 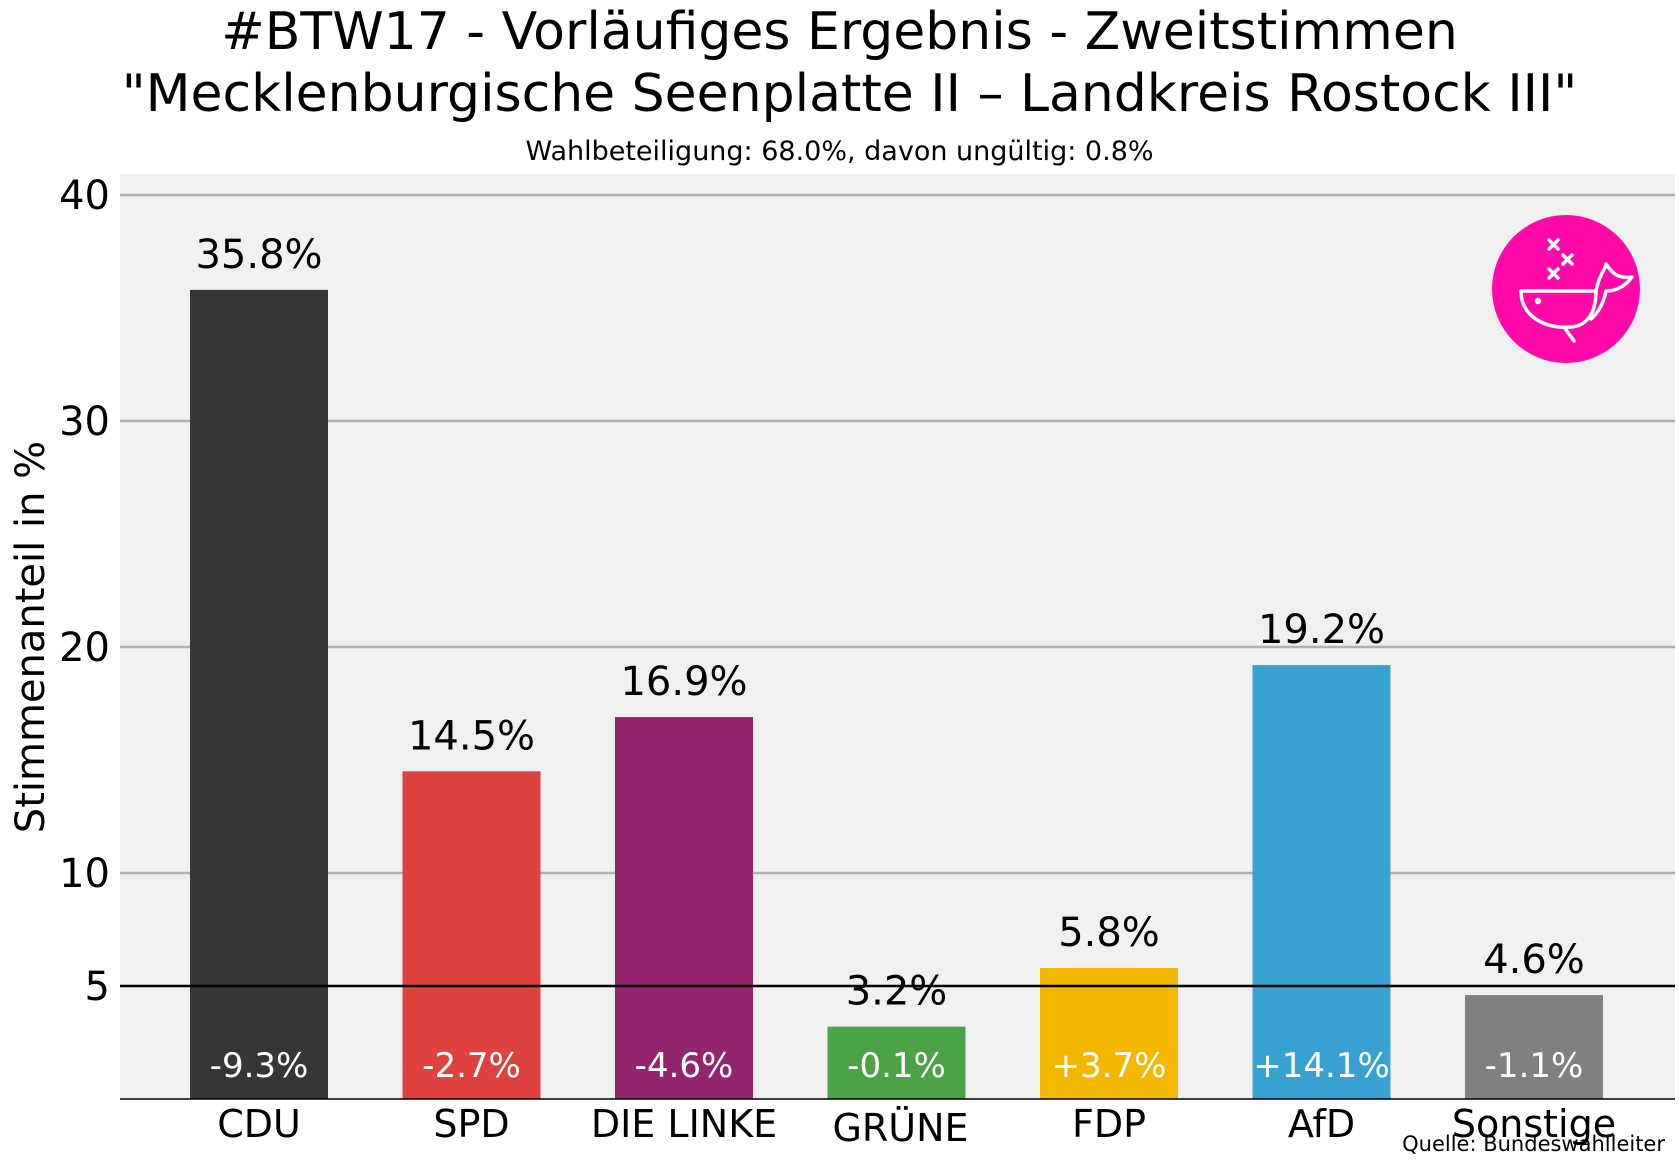 I want to click on bar-change-label: +14.1%, so click(x=1321, y=1066).